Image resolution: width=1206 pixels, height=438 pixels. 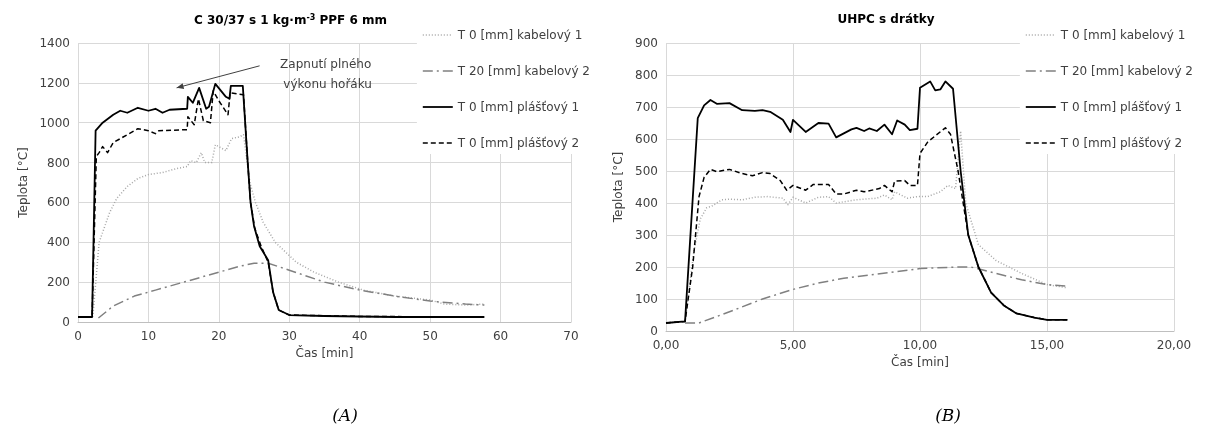 I want to click on y-tick-label: 700, so click(x=646, y=107).